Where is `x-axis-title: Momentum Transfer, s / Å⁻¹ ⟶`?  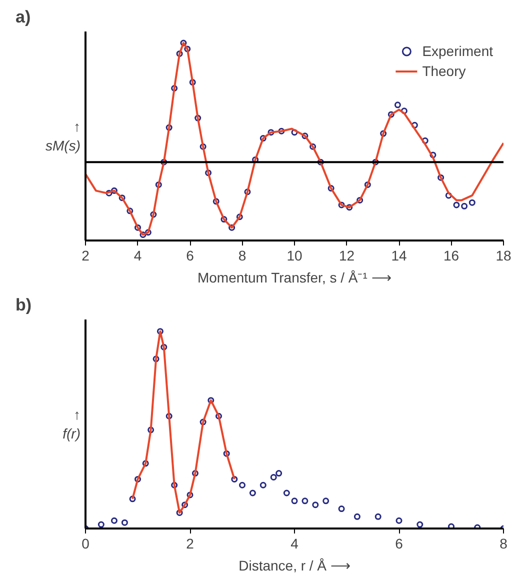 x-axis-title: Momentum Transfer, s / Å⁻¹ ⟶ is located at coordinates (294, 278).